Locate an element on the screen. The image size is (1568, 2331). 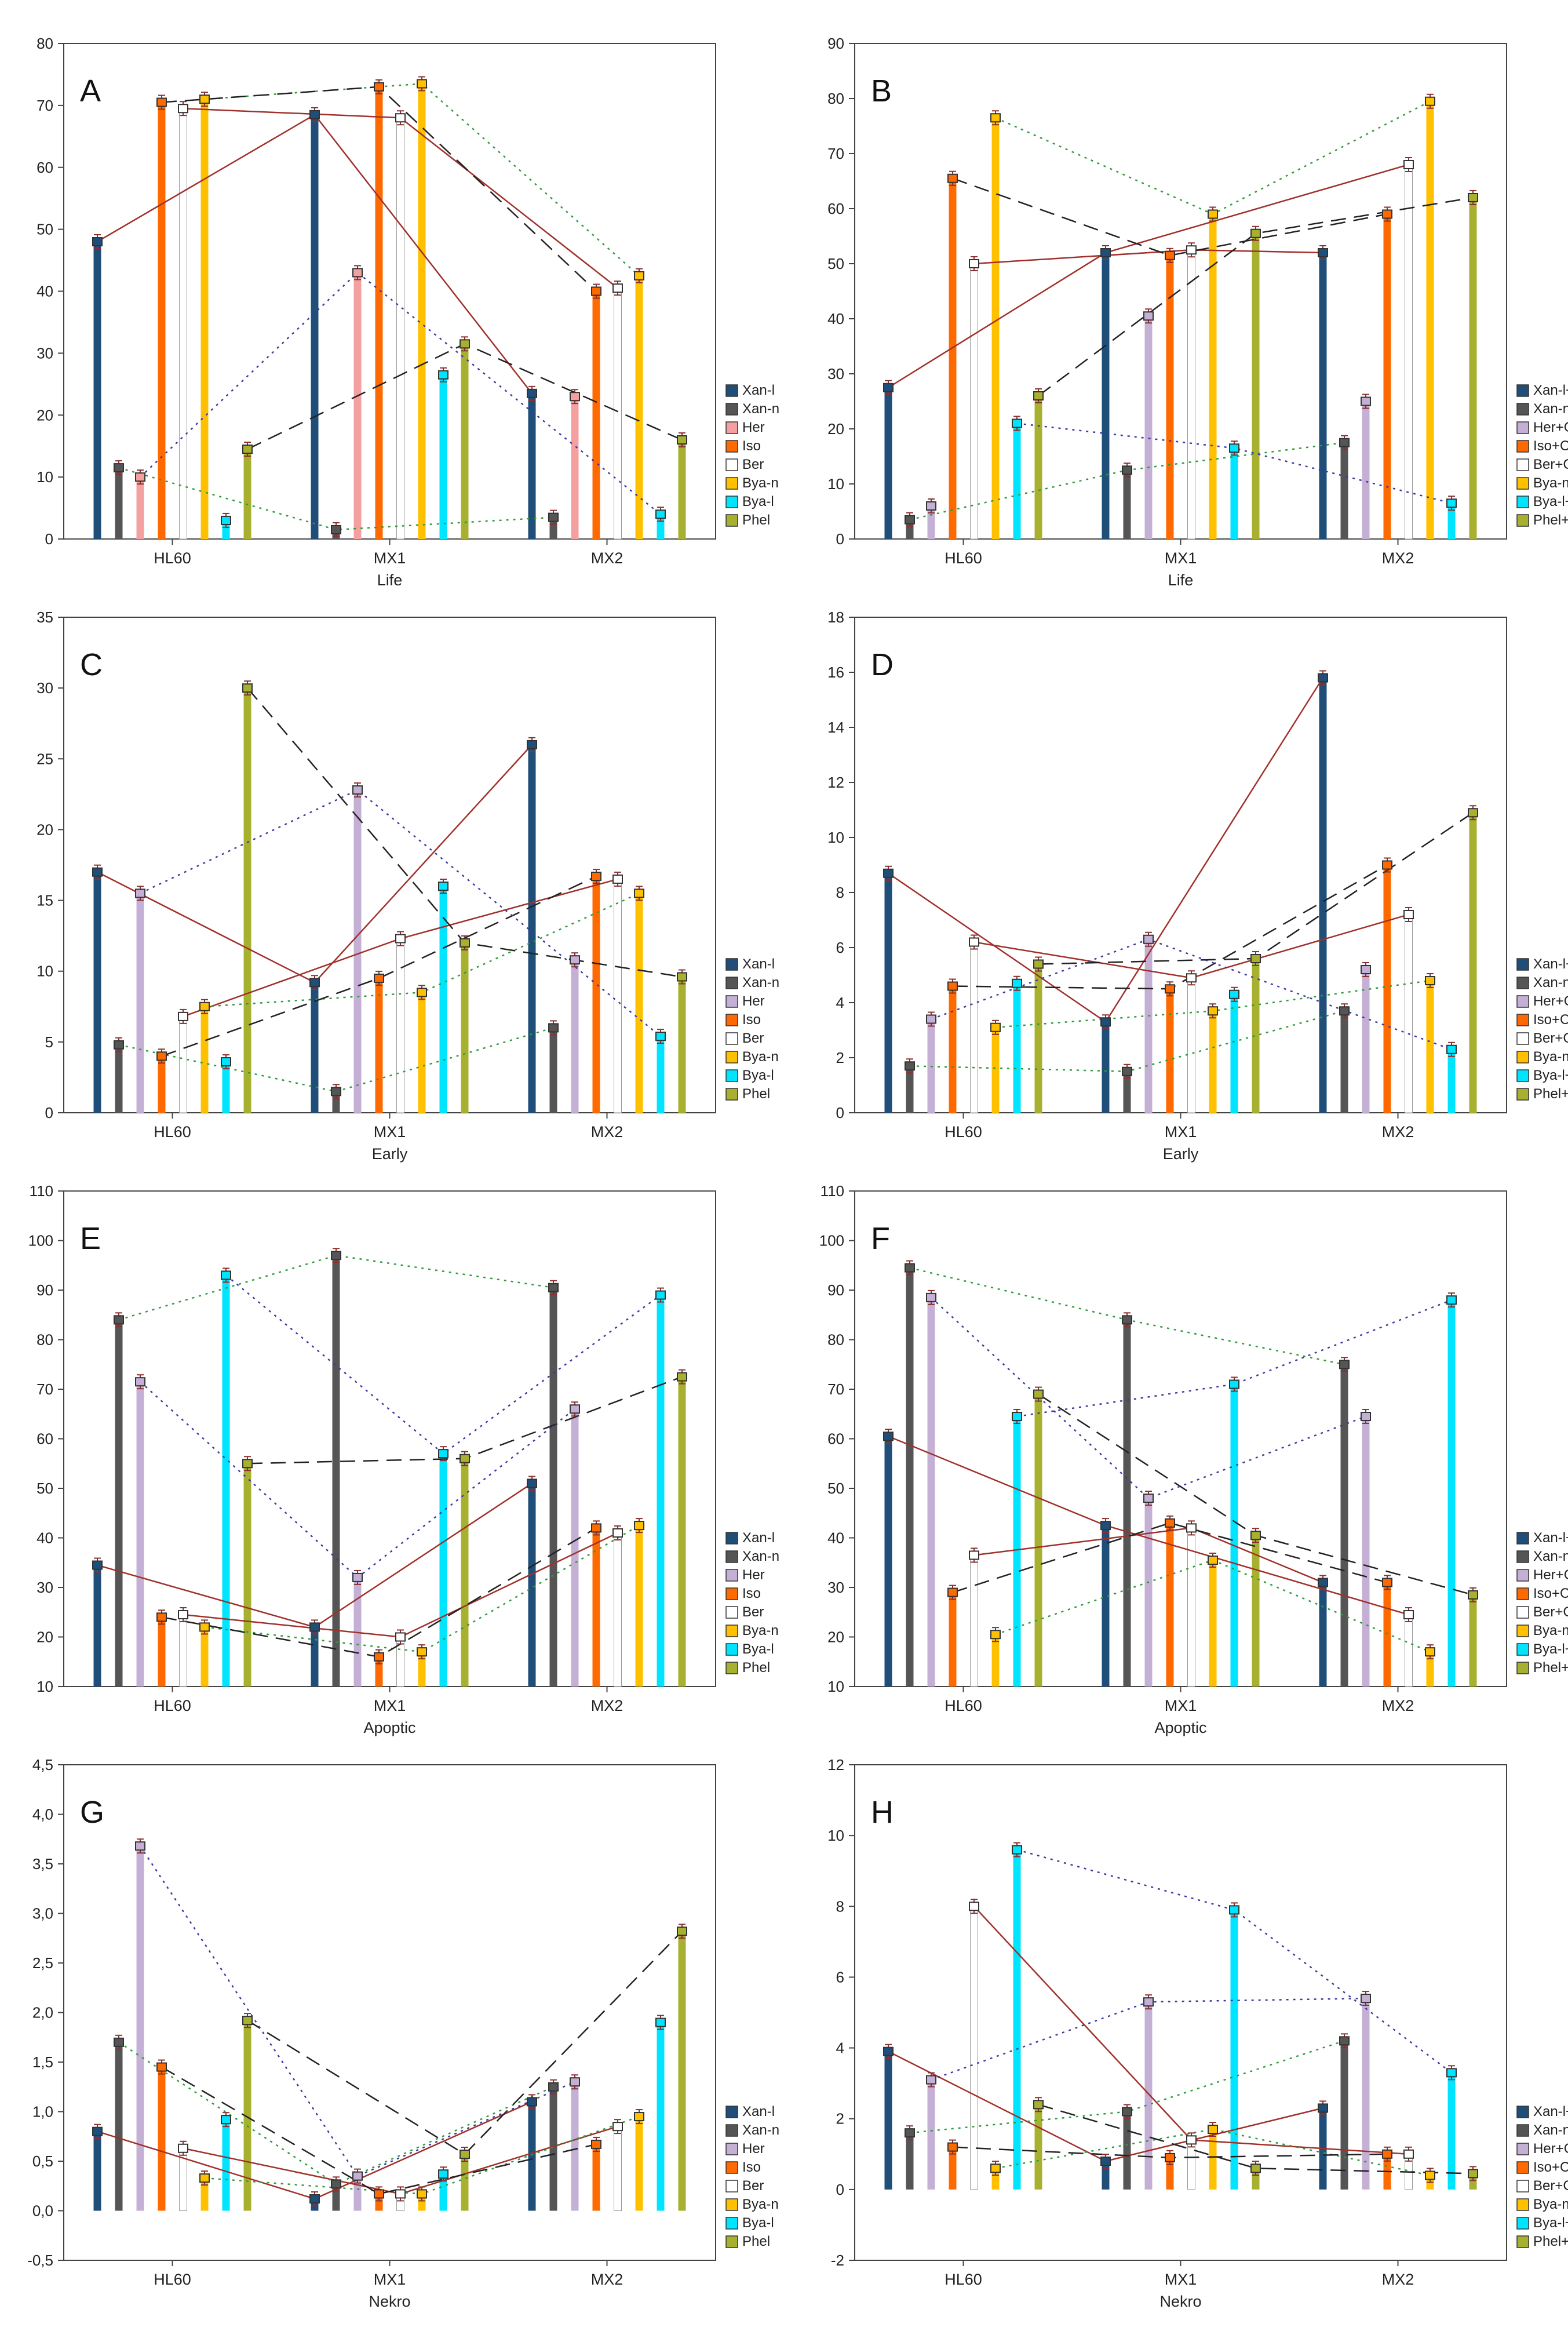
y-tick-label: 50 is located at coordinates (45, 229).